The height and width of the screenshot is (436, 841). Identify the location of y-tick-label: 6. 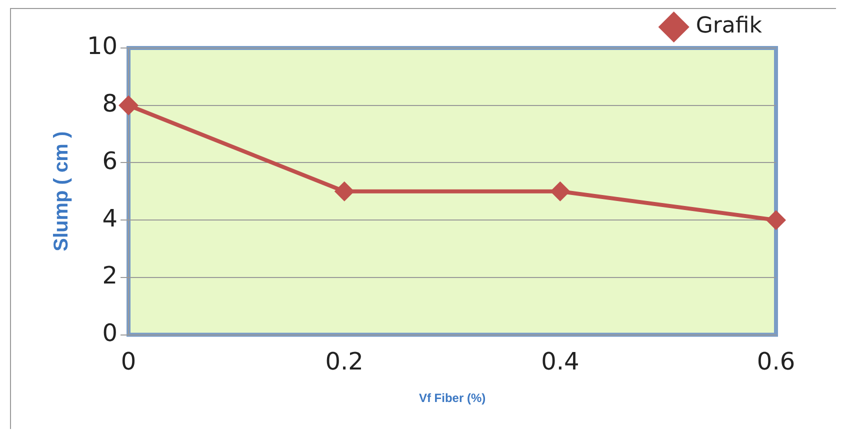
(110, 160).